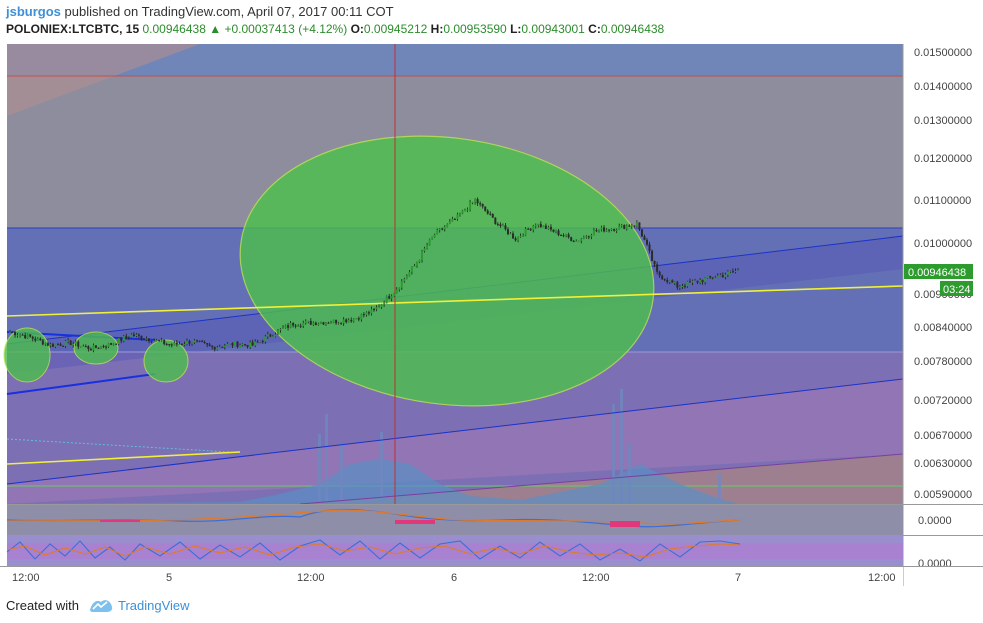 The height and width of the screenshot is (623, 983). What do you see at coordinates (27, 355) in the screenshot?
I see `small-ellipse` at bounding box center [27, 355].